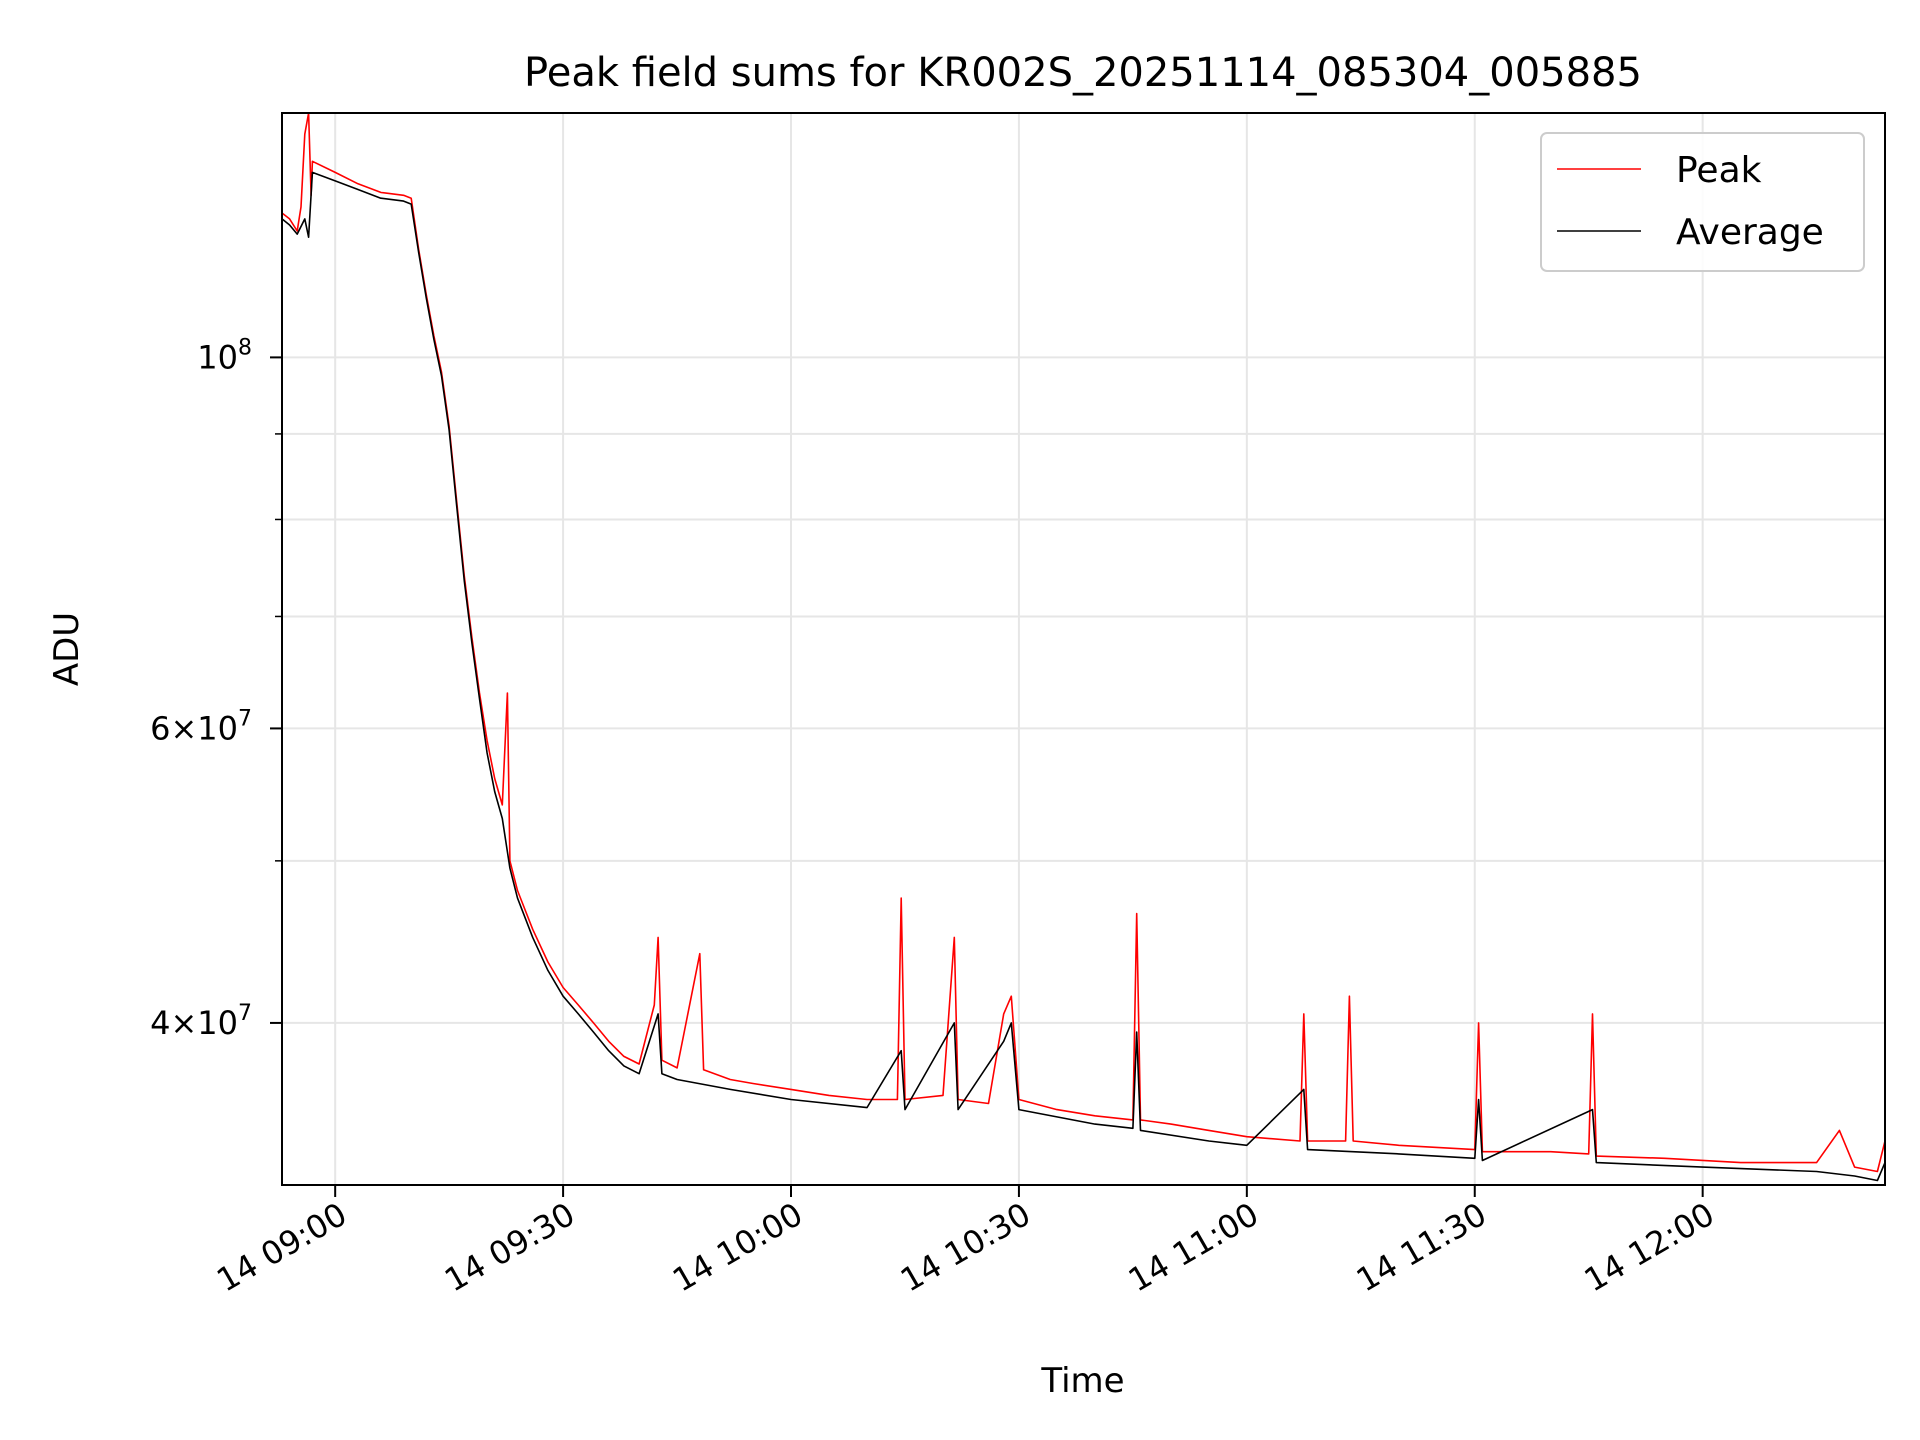 The width and height of the screenshot is (1920, 1440). I want to click on legend-label-peak: Peak, so click(1719, 170).